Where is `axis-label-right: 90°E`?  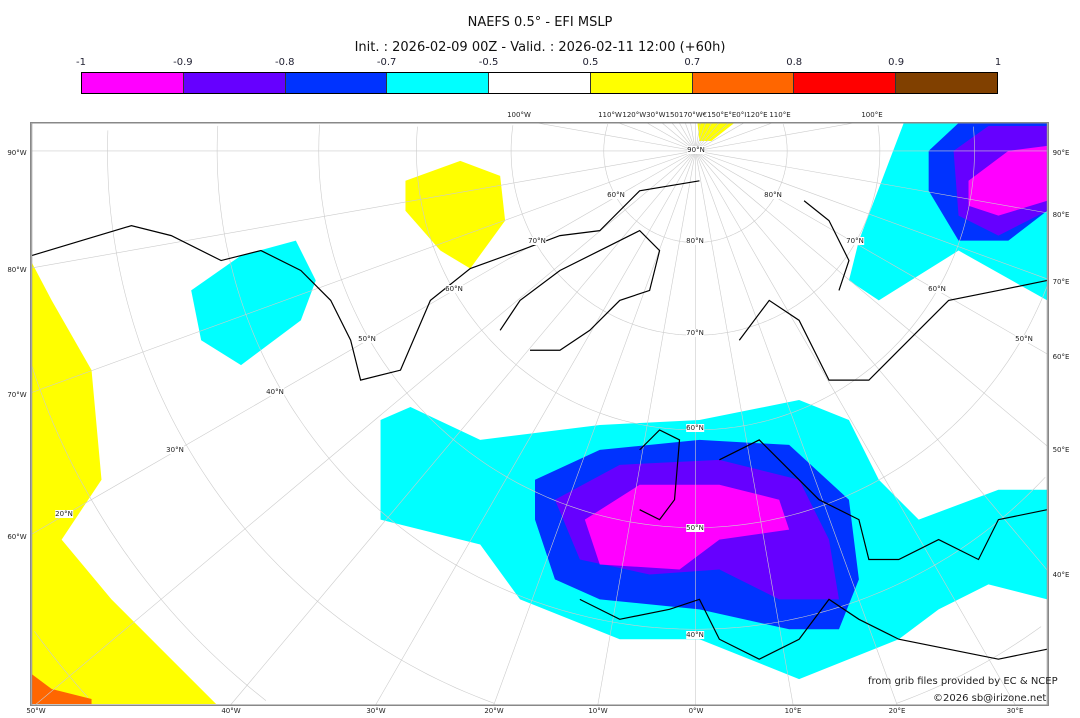
axis-label-right: 90°E is located at coordinates (1061, 153).